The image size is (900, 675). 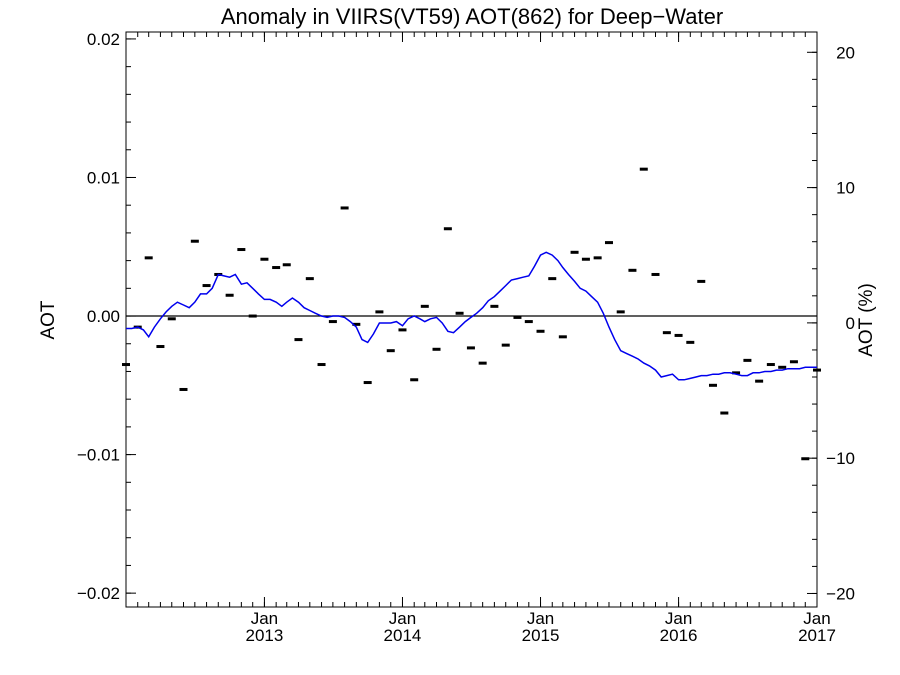 I want to click on x-tick-label-year: 2013, so click(x=265, y=635).